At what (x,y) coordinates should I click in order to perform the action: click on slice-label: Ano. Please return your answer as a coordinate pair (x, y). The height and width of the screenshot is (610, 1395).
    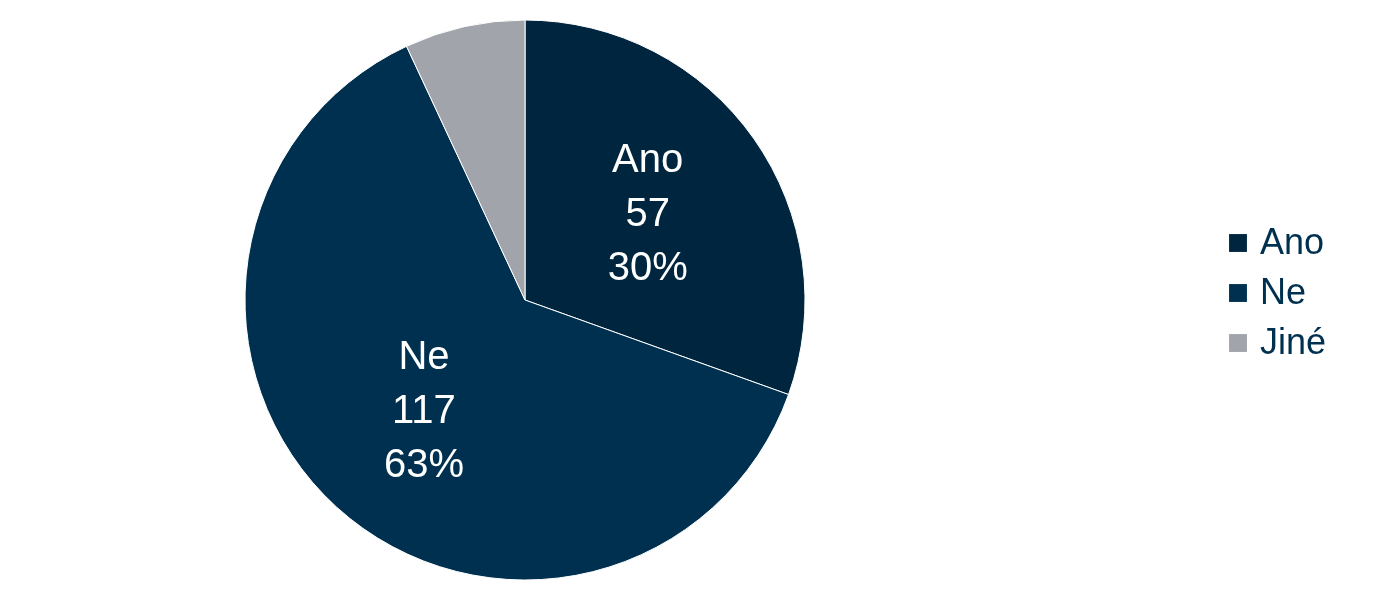
    Looking at the image, I should click on (648, 157).